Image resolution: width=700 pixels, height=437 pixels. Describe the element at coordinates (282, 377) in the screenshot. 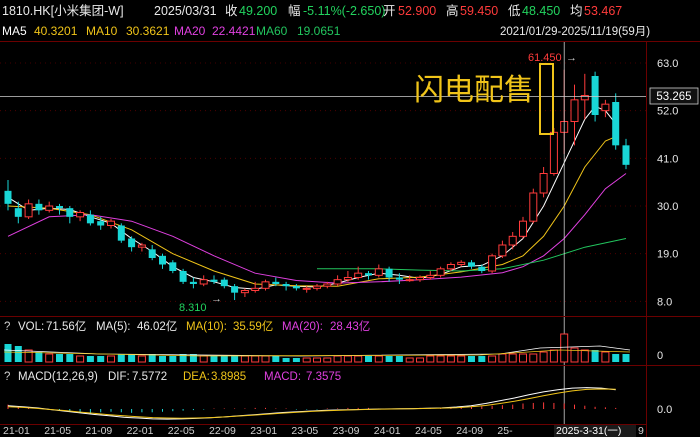

I see `macd-macd-label: MACD:` at that location.